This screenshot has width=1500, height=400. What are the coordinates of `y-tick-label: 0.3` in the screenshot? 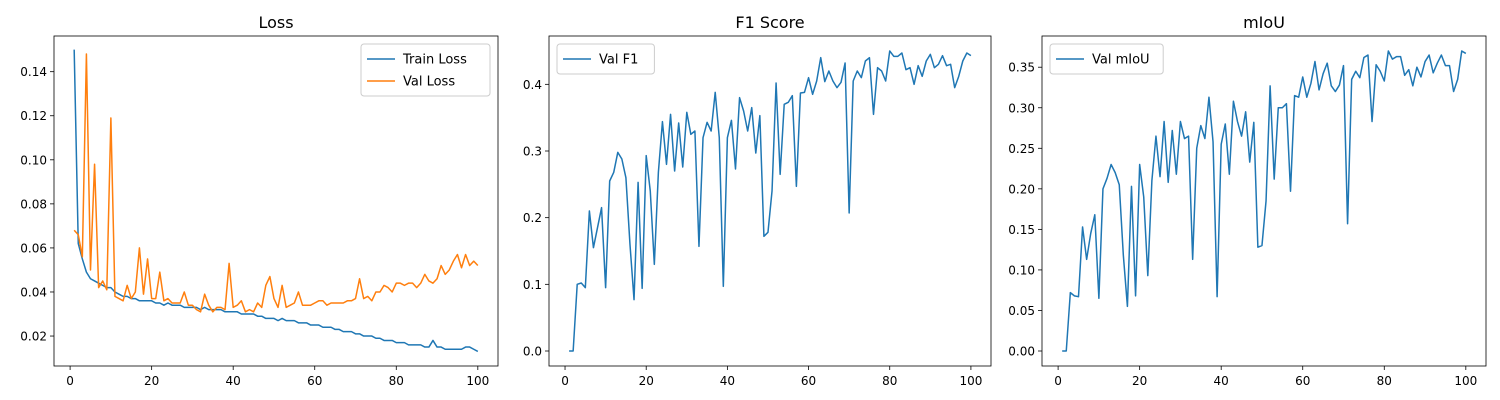 It's located at (532, 152).